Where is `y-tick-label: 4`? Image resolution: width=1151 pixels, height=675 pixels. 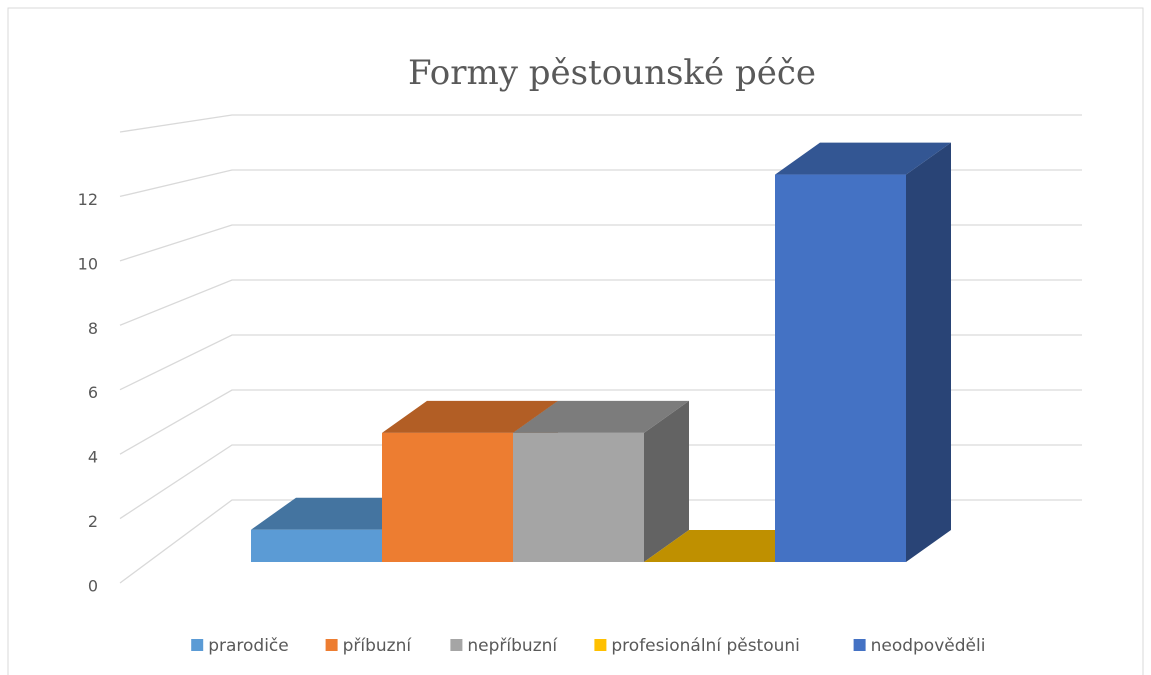
y-tick-label: 4 is located at coordinates (93, 457).